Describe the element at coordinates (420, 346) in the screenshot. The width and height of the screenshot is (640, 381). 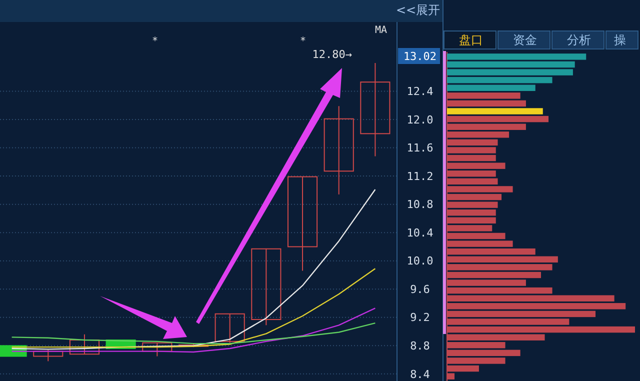
I see `y-tick-label: 8.8` at that location.